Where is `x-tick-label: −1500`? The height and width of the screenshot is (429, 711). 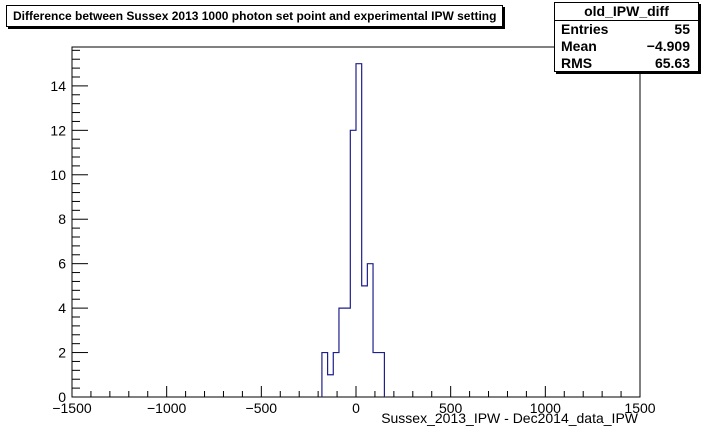 x-tick-label: −1500 is located at coordinates (72, 408).